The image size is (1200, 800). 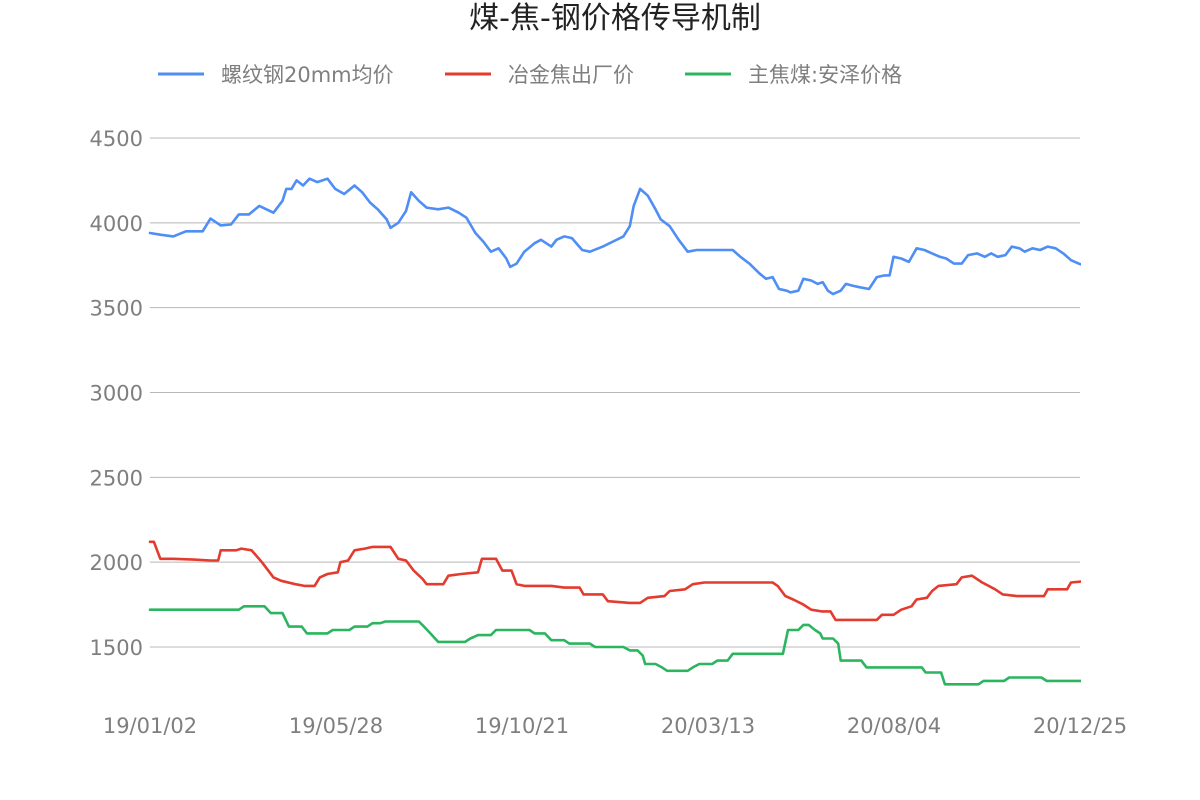 I want to click on y-tick-label: 1500, so click(x=116, y=648).